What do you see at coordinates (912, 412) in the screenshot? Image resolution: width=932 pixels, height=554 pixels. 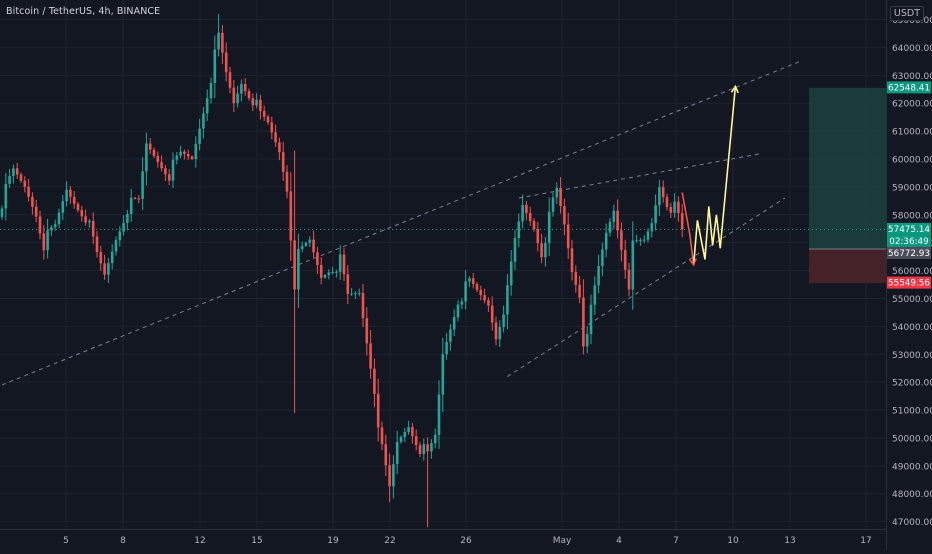 I see `y-tick-label: 51000.00` at bounding box center [912, 412].